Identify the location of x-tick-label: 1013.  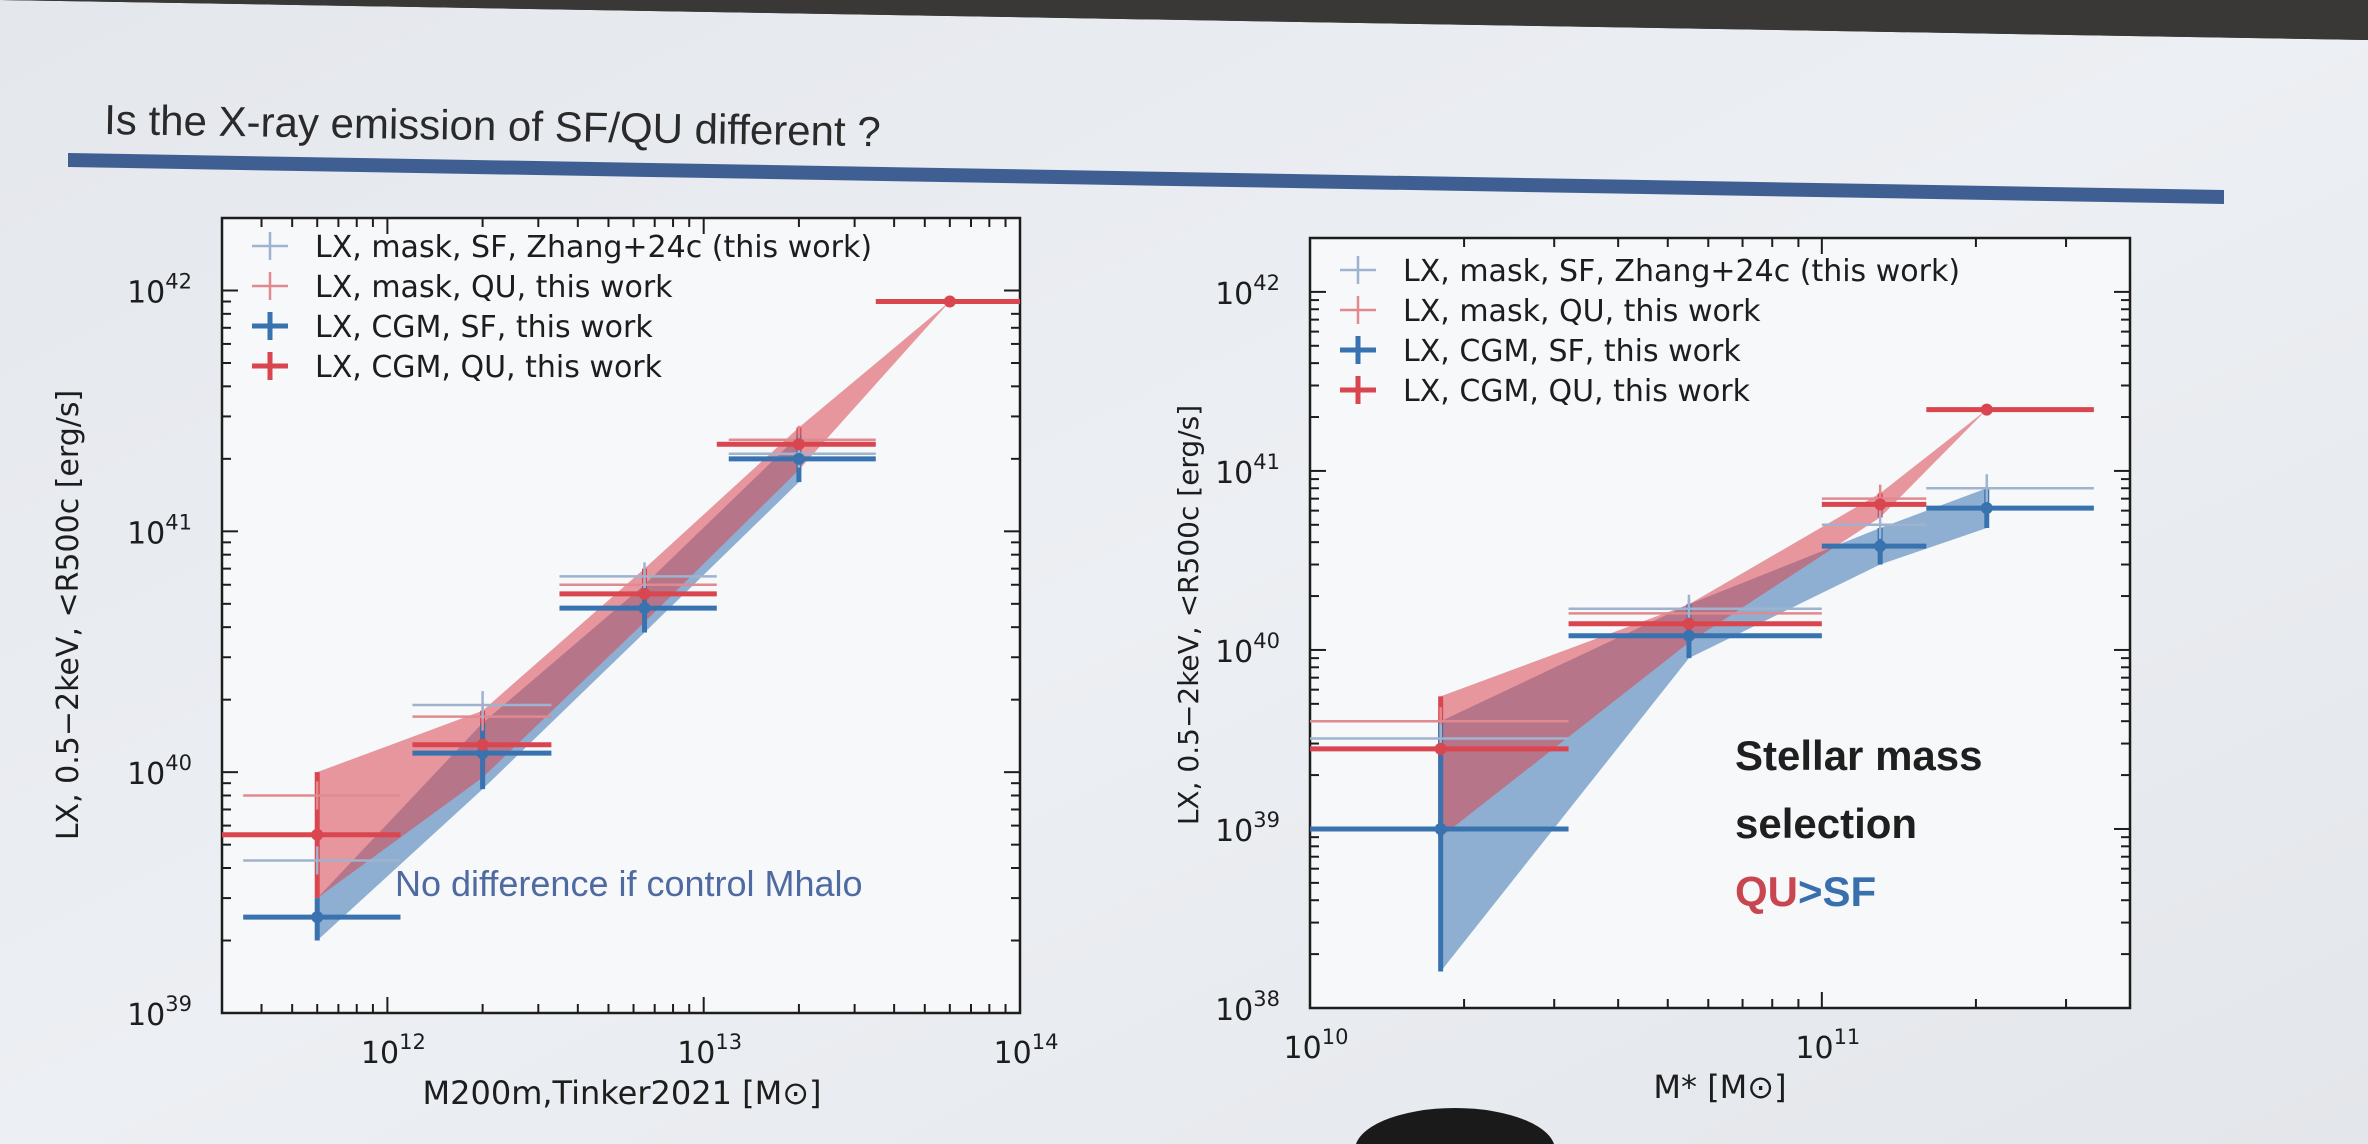
(709, 1050).